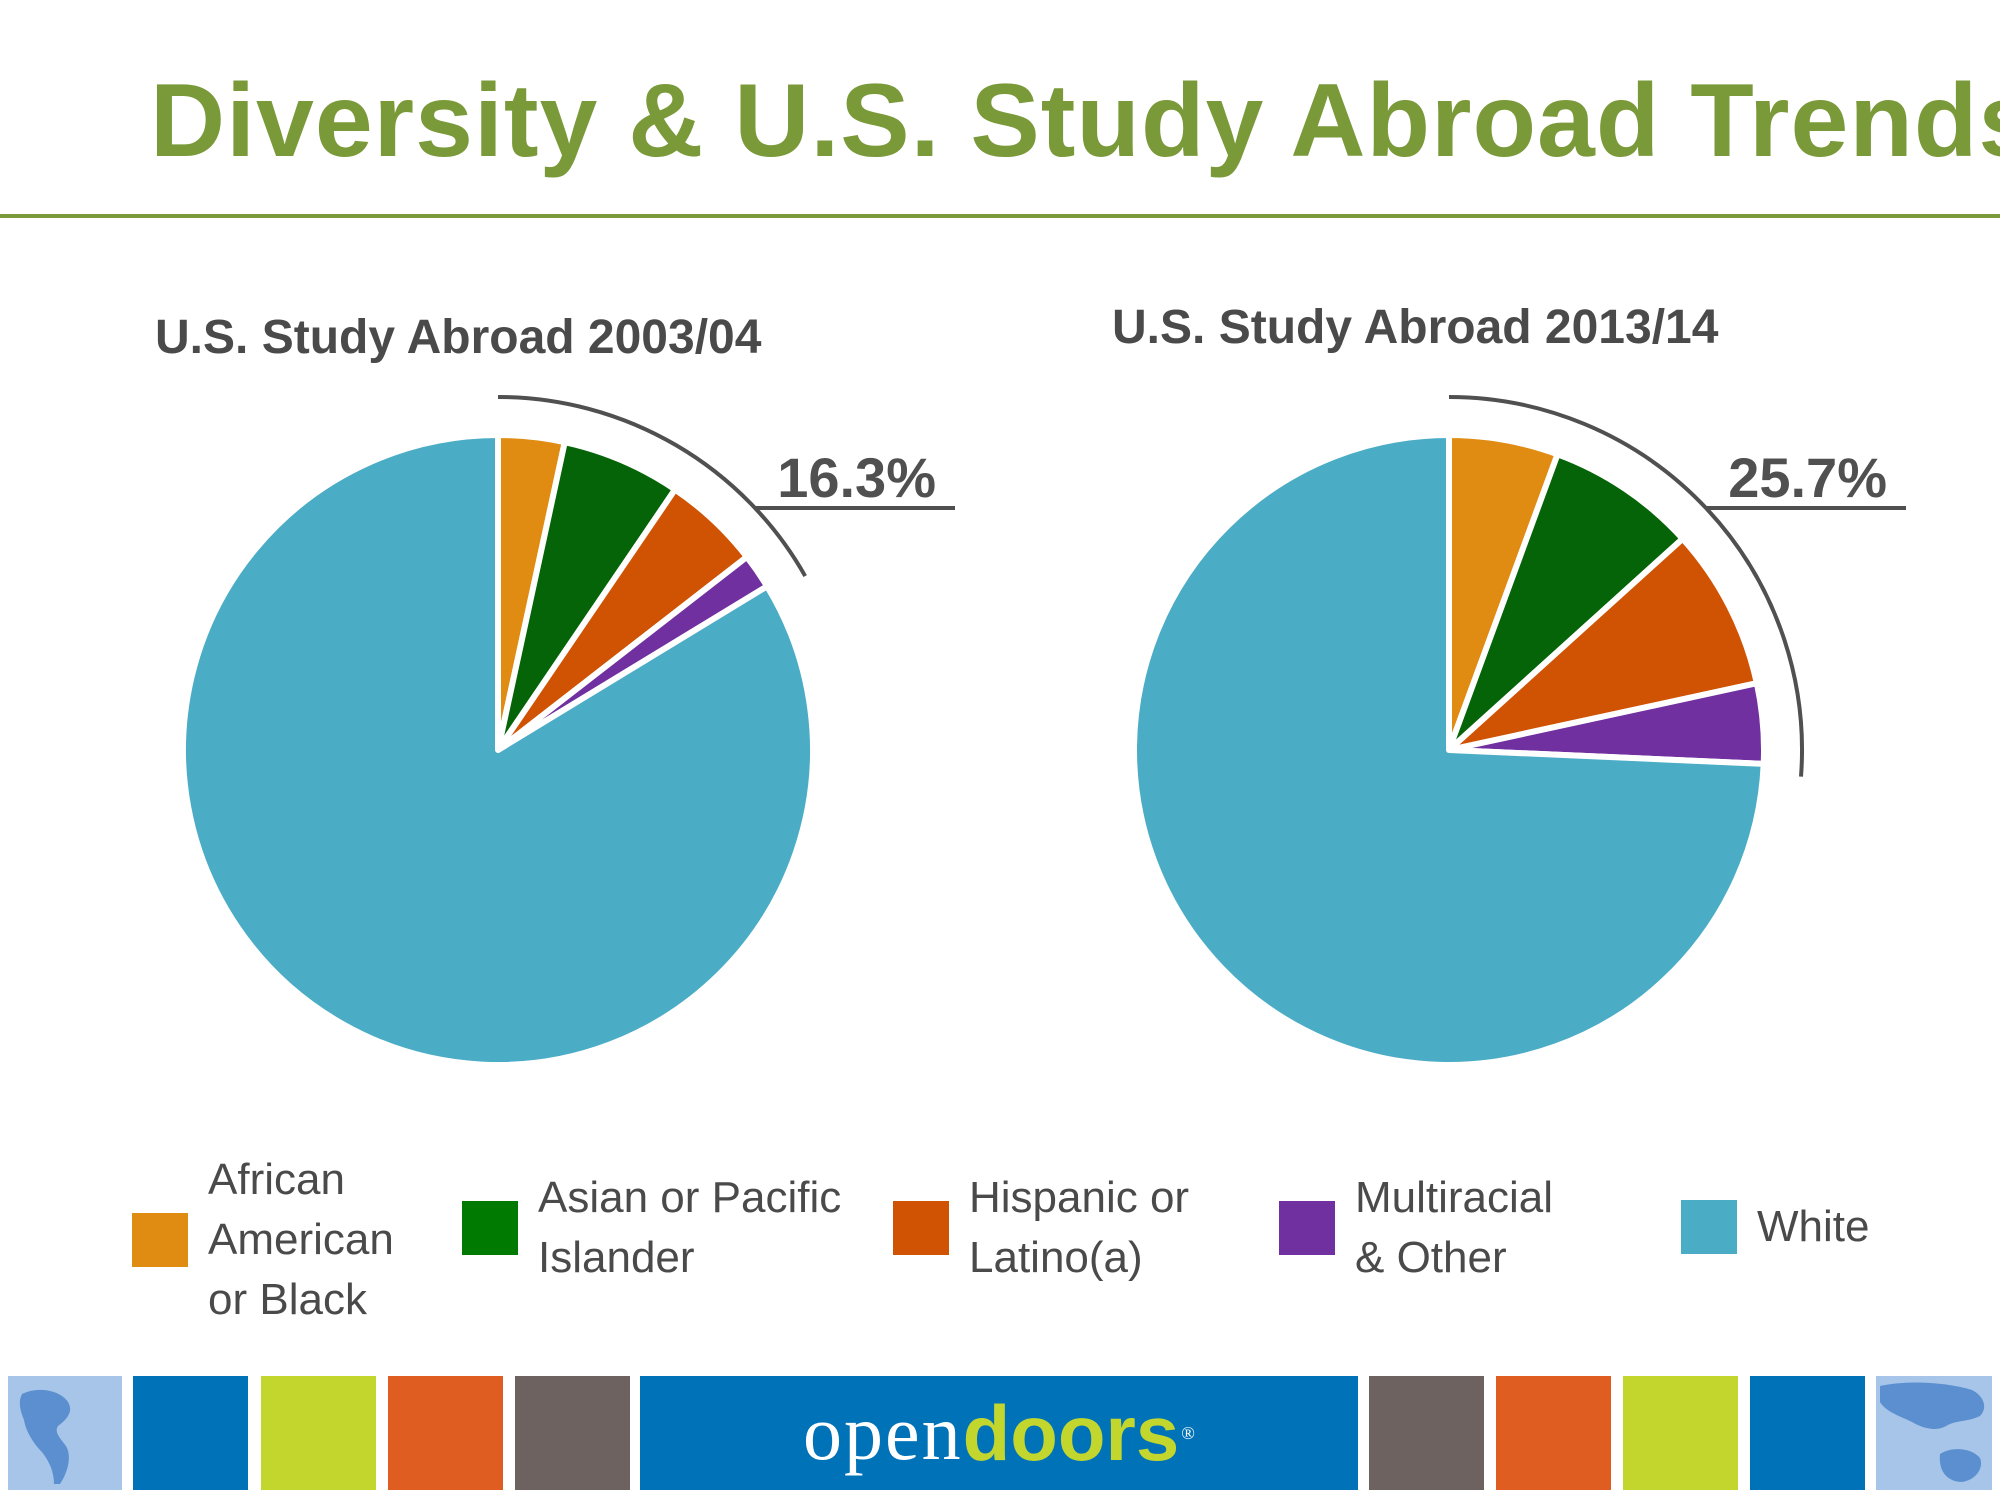 The width and height of the screenshot is (2000, 1500). Describe the element at coordinates (652, 486) in the screenshot. I see `callout-bracket-2003` at that location.